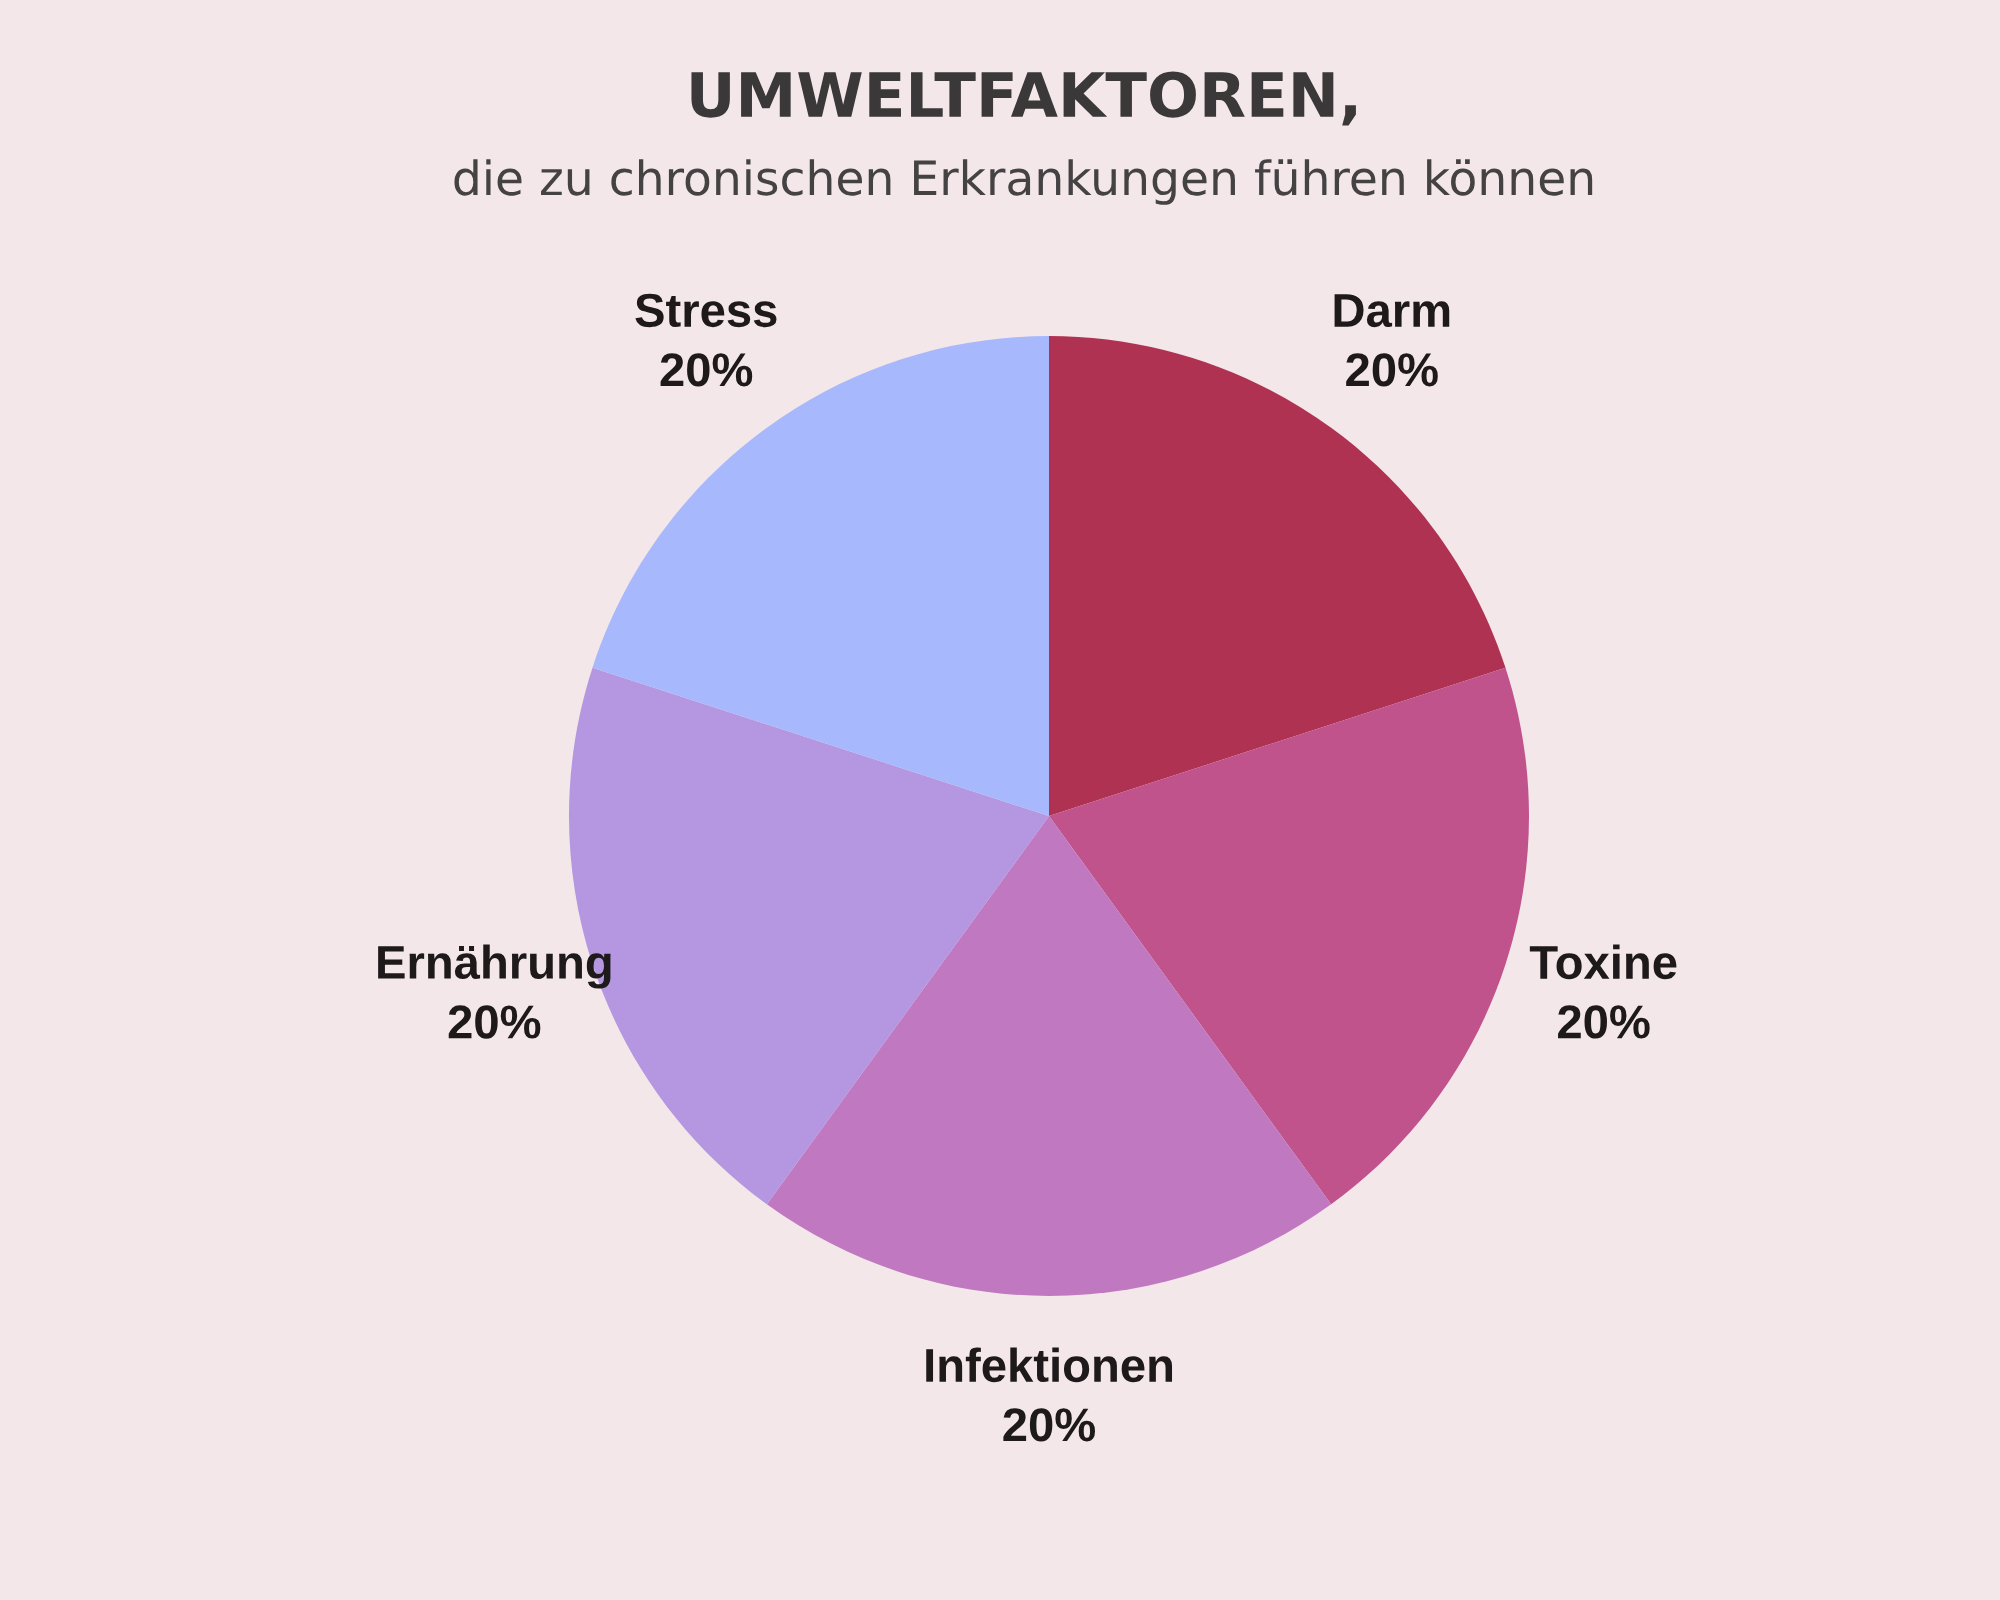  Describe the element at coordinates (1049, 1365) in the screenshot. I see `slice-label: Infektionen` at that location.